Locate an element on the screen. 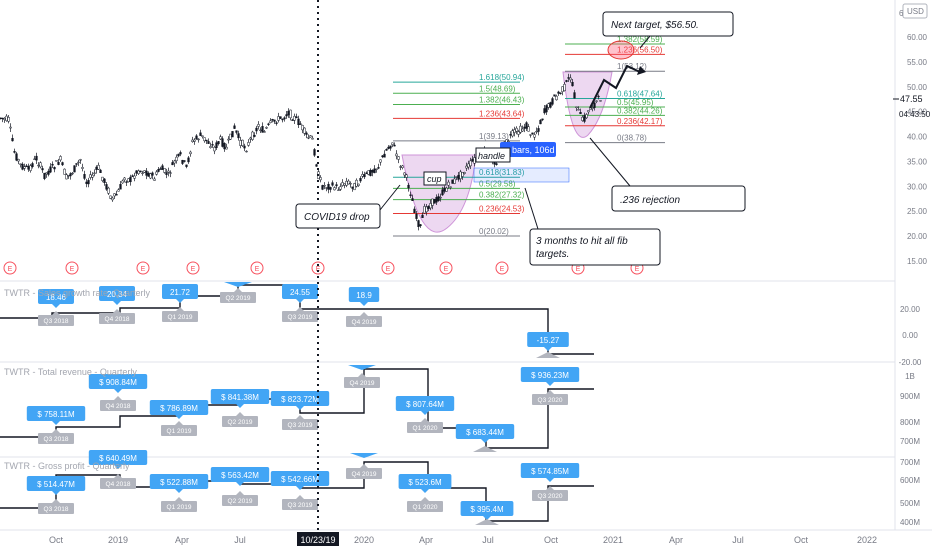 This screenshot has width=932, height=555. rejection-callout: .236 rejection is located at coordinates (667, 174).